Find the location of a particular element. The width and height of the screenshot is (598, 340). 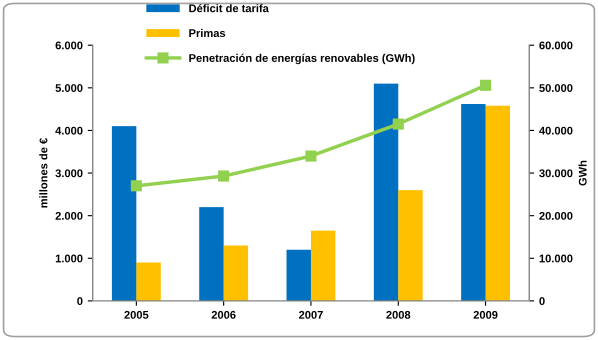

y2-tick-label: 30.000 is located at coordinates (555, 173).